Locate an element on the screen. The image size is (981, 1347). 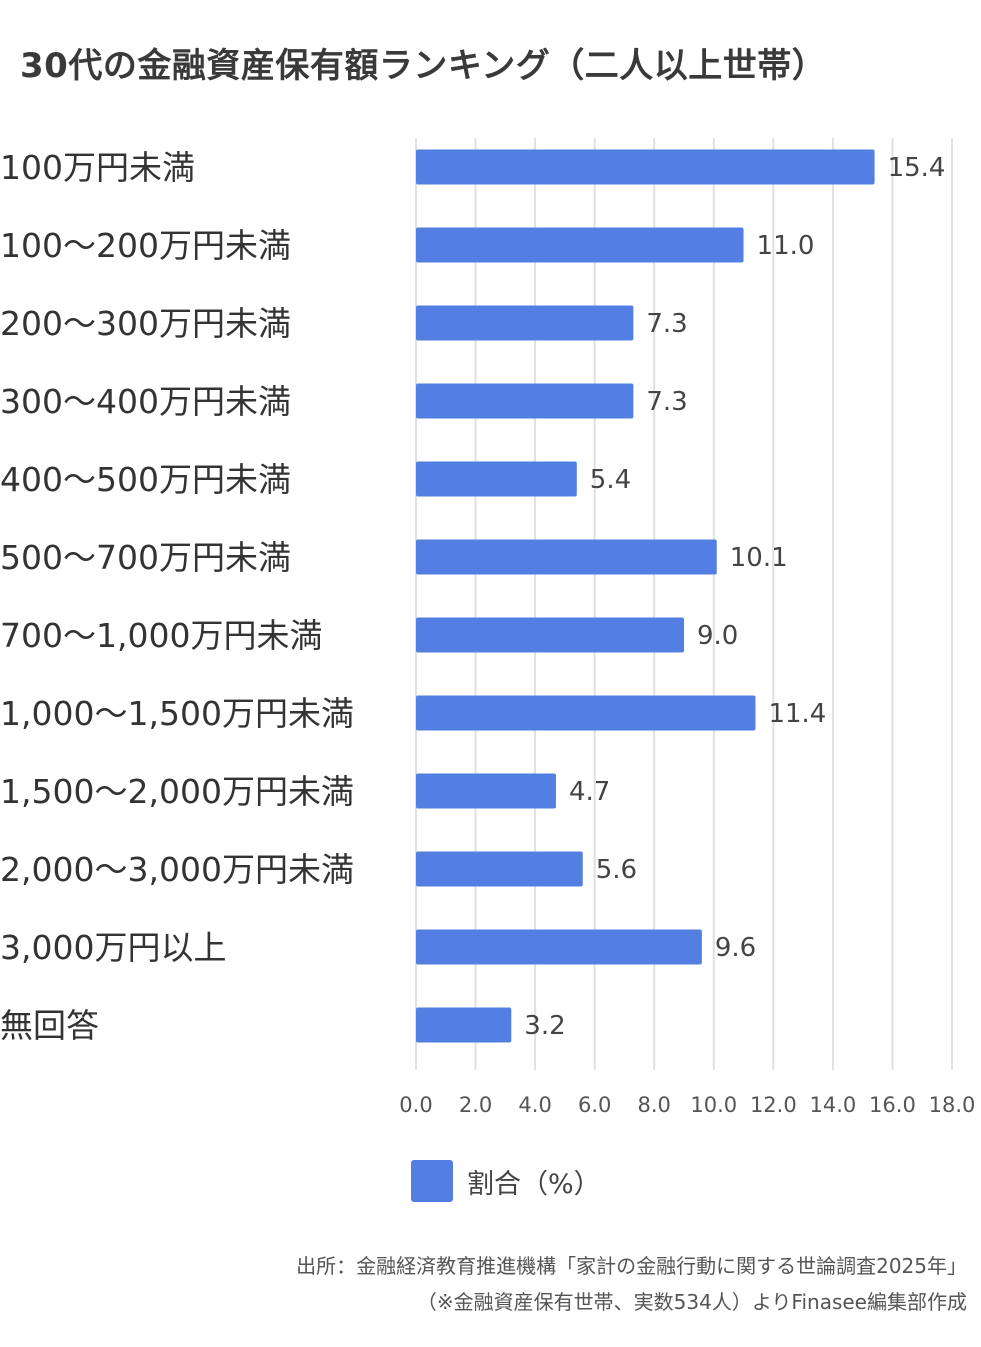
value-label: 9.0 is located at coordinates (717, 636).